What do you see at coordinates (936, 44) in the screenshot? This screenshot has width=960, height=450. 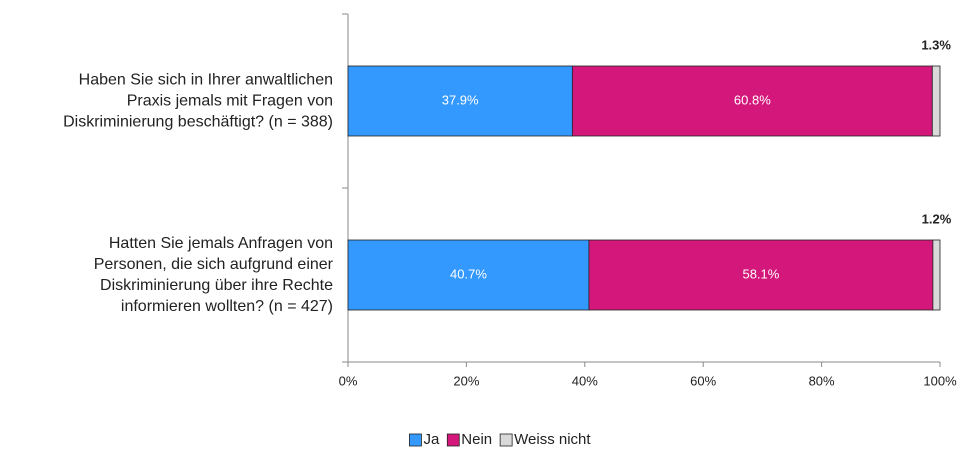 I see `data-label: 1.3%` at bounding box center [936, 44].